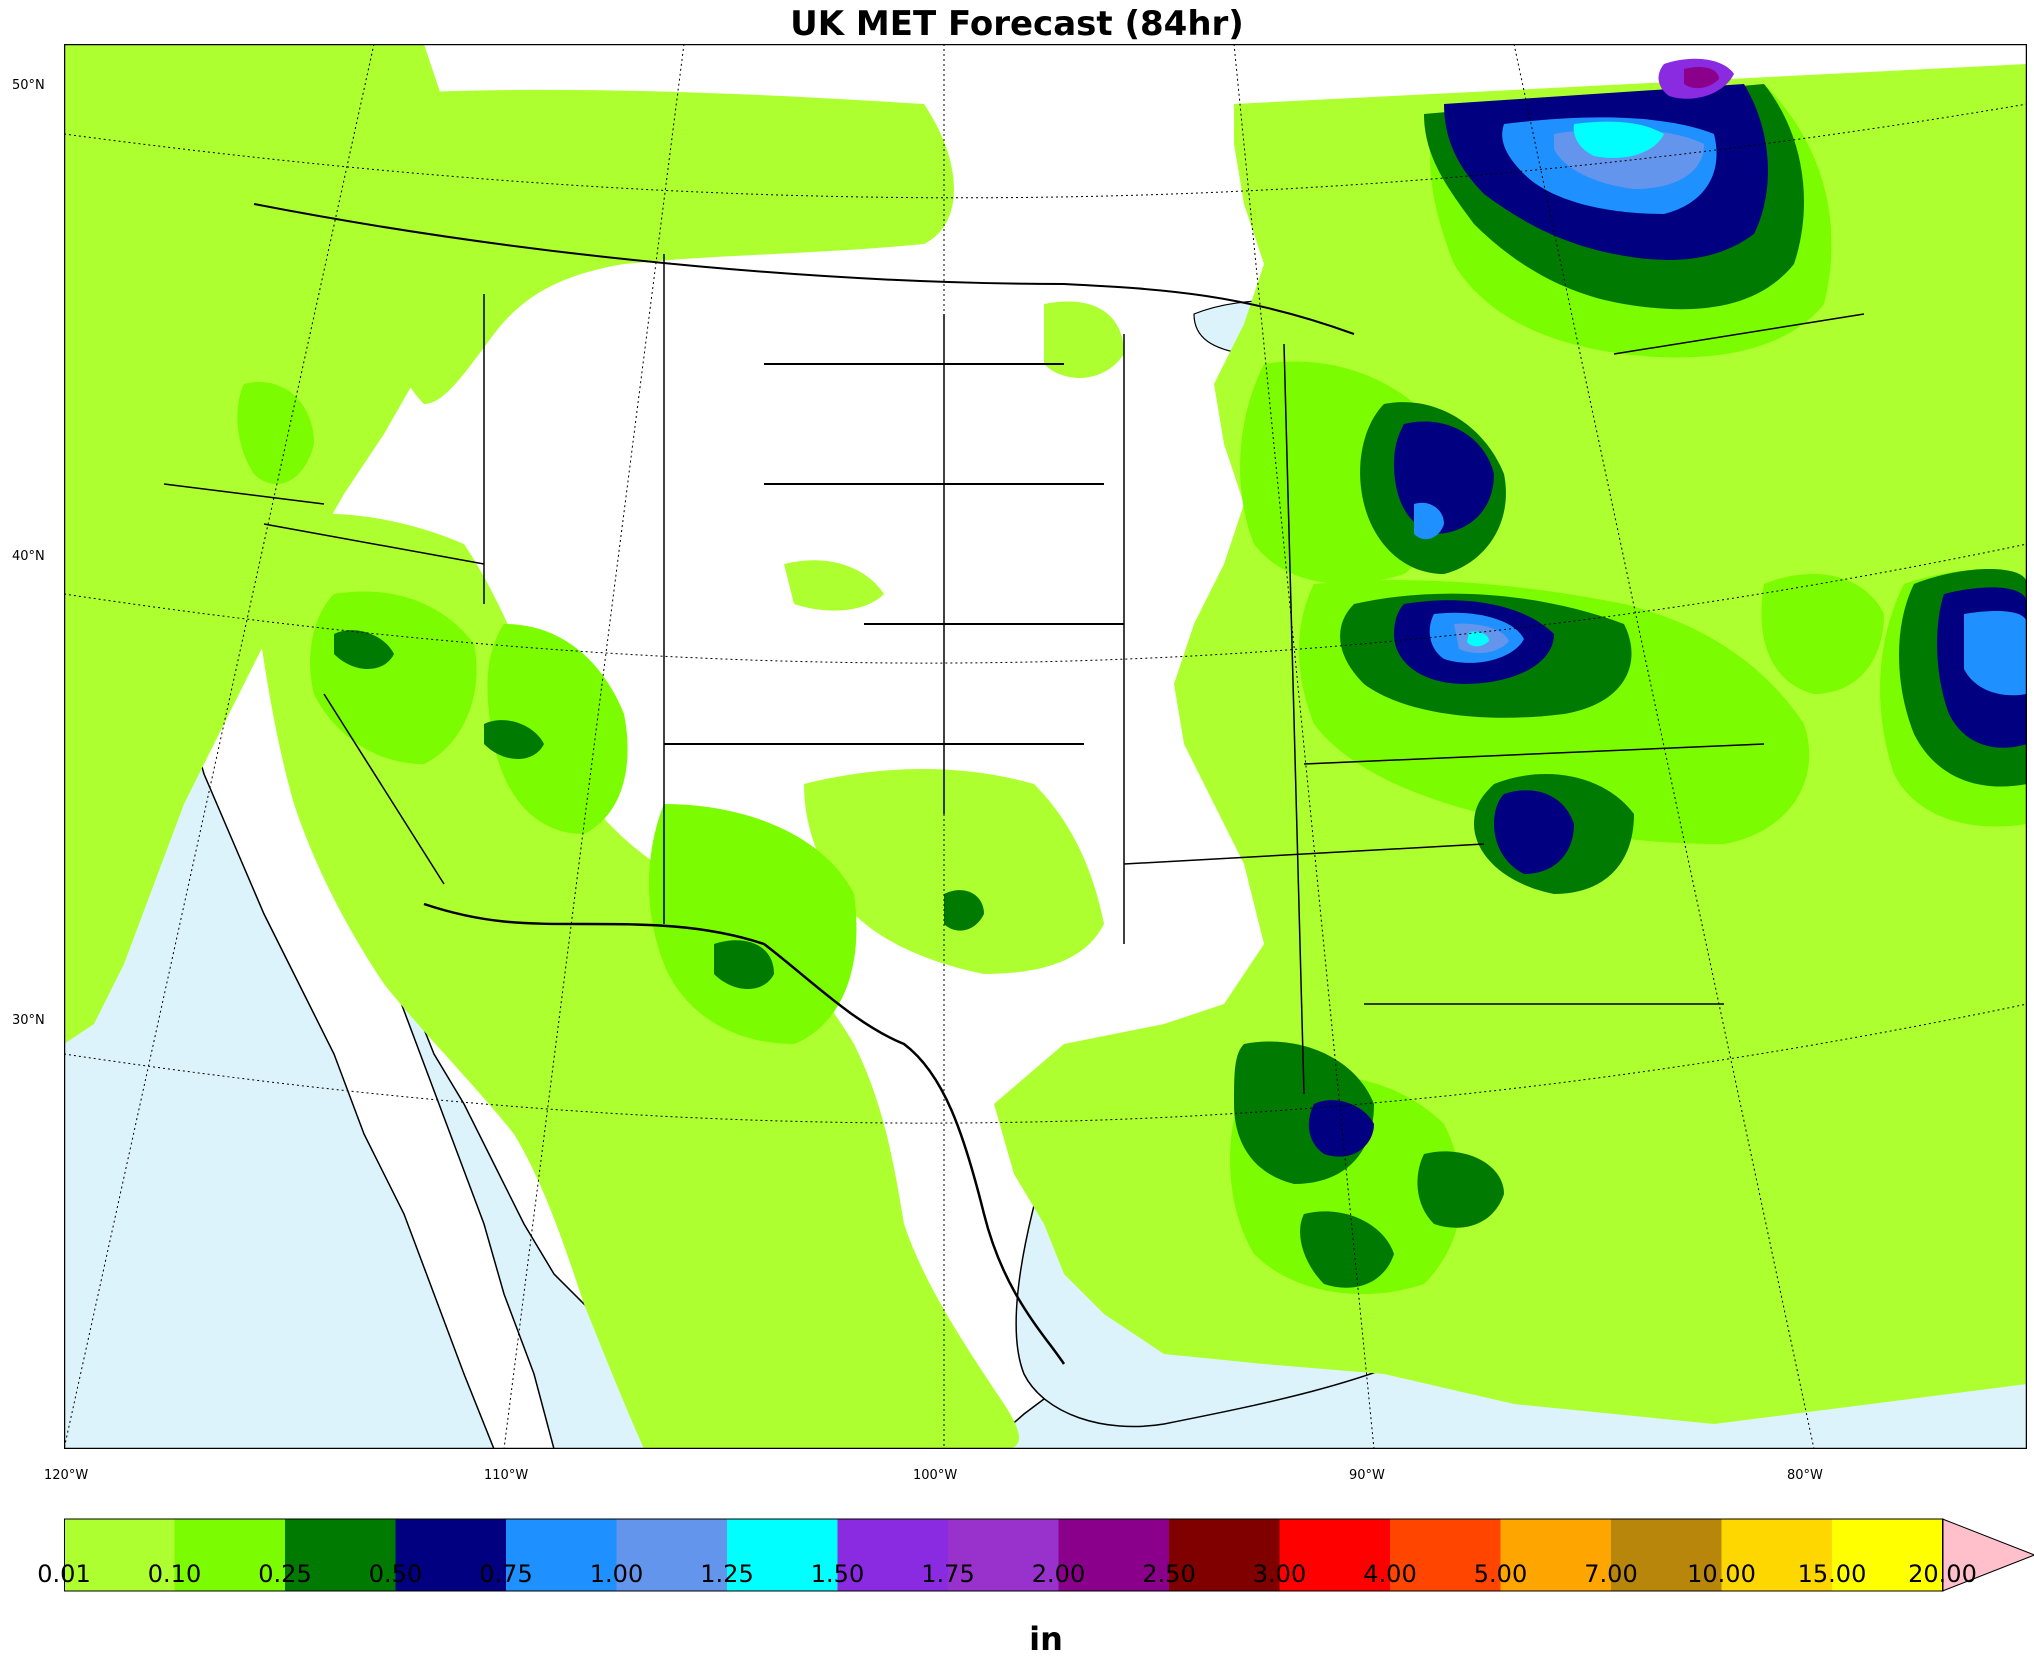  I want to click on colorbar-tick-label: 2.00, so click(1058, 1574).